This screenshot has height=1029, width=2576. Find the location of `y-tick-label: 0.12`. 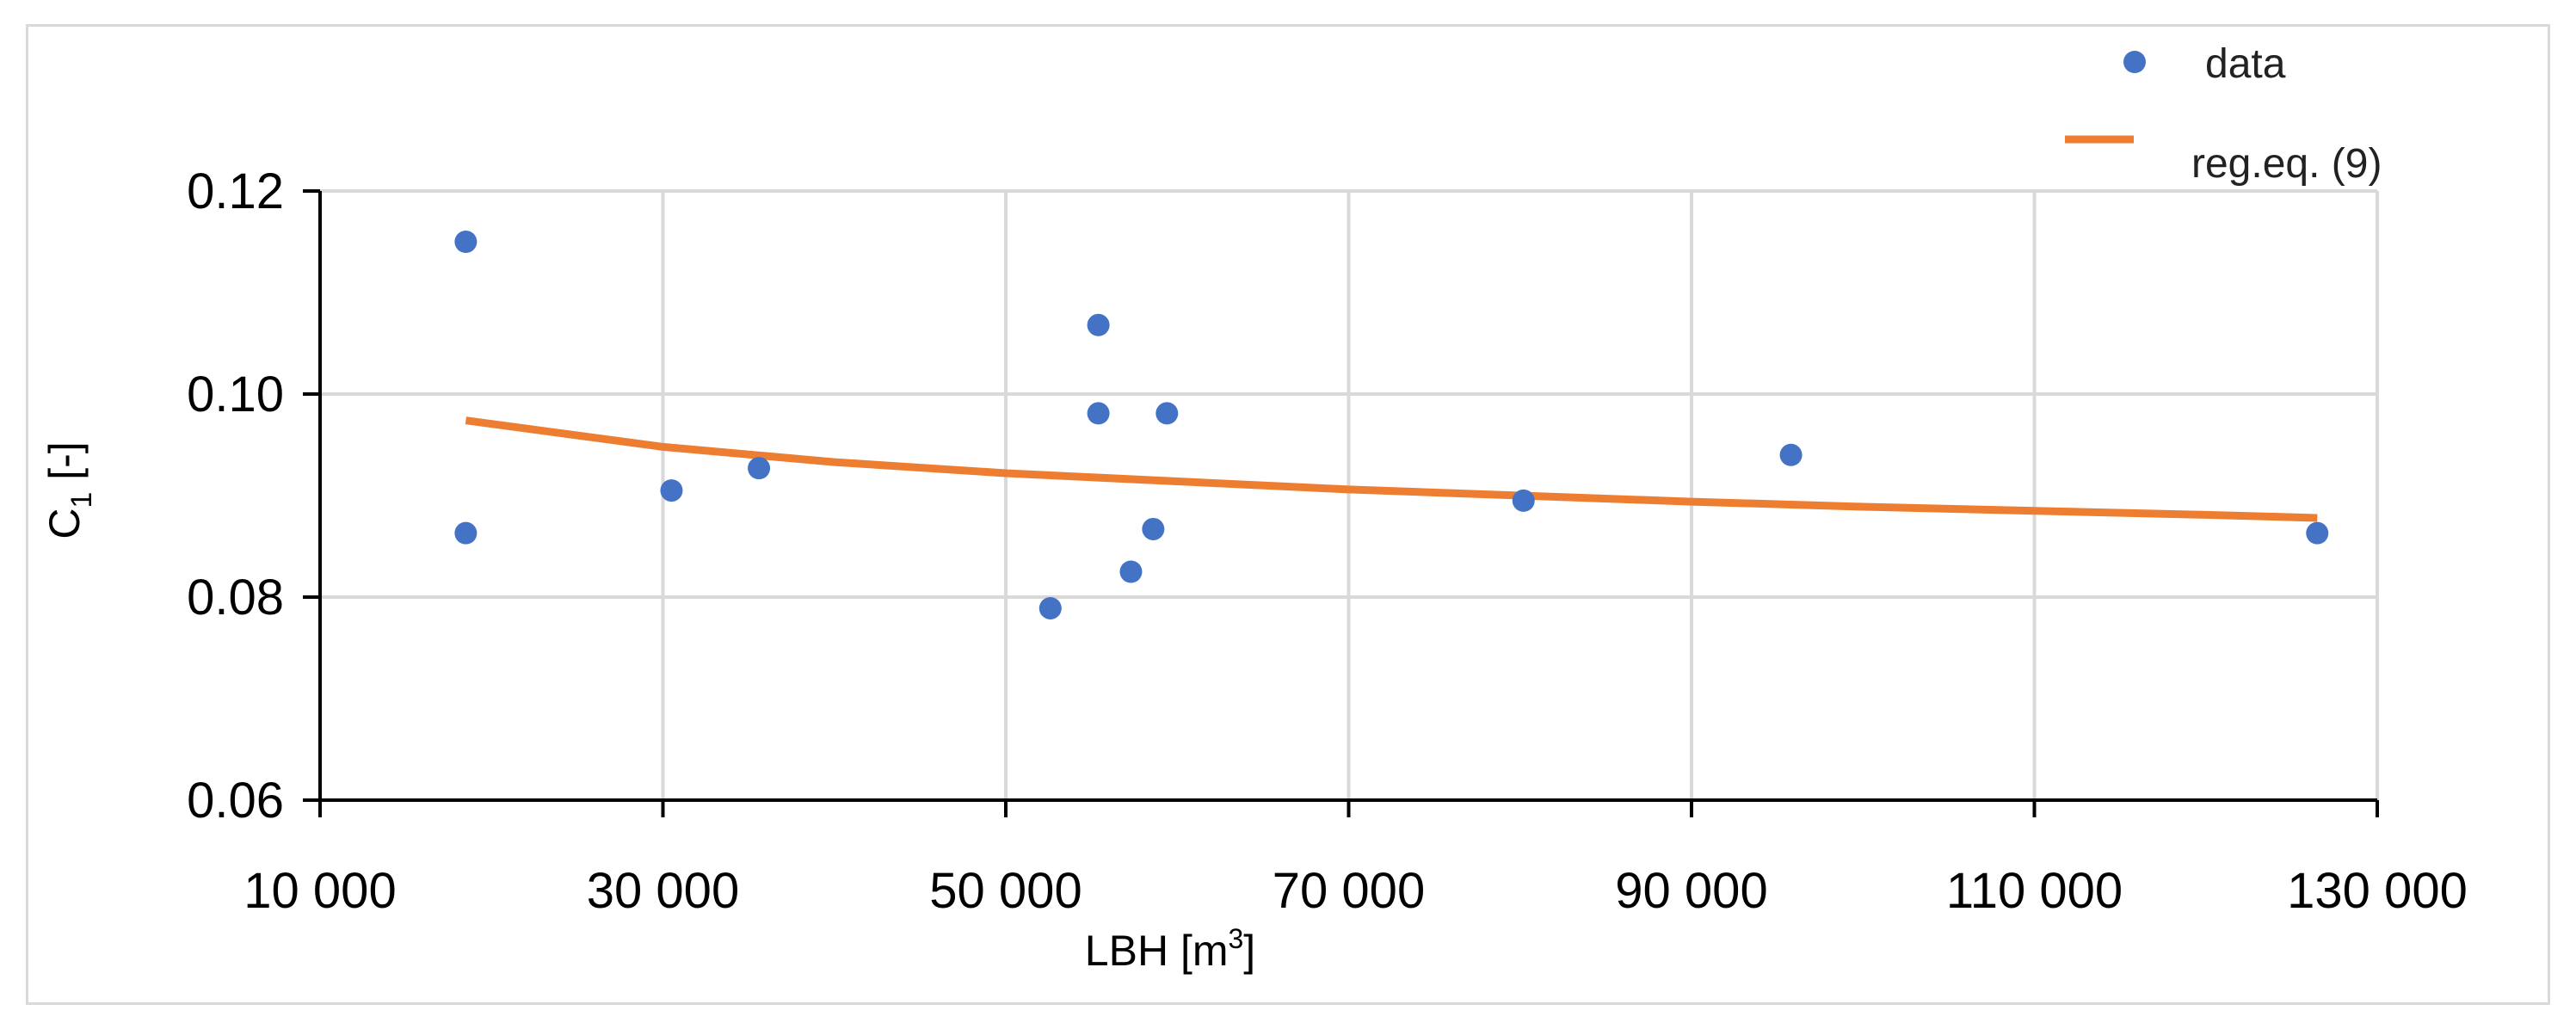

y-tick-label: 0.12 is located at coordinates (235, 191).